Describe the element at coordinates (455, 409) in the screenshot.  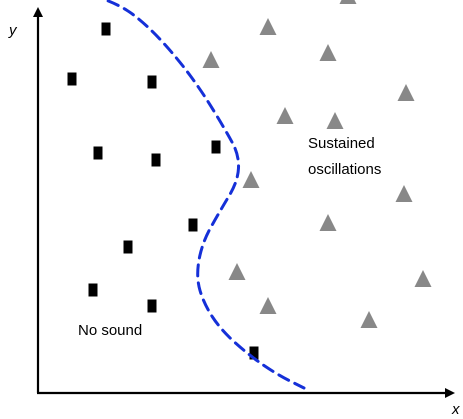
I see `x-axis-label: x` at that location.